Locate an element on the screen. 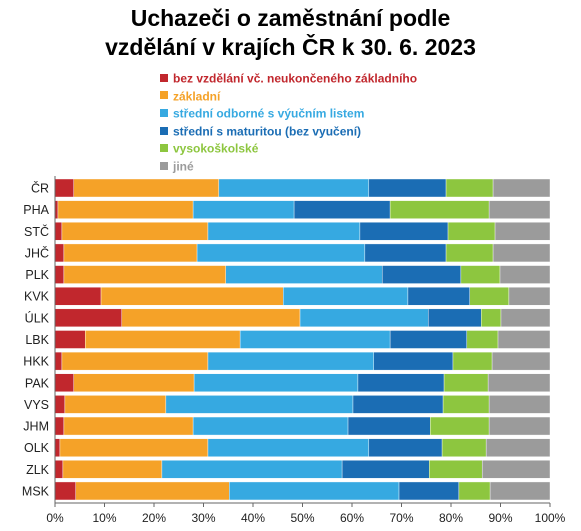 The height and width of the screenshot is (531, 581). legend-label: základní is located at coordinates (197, 95).